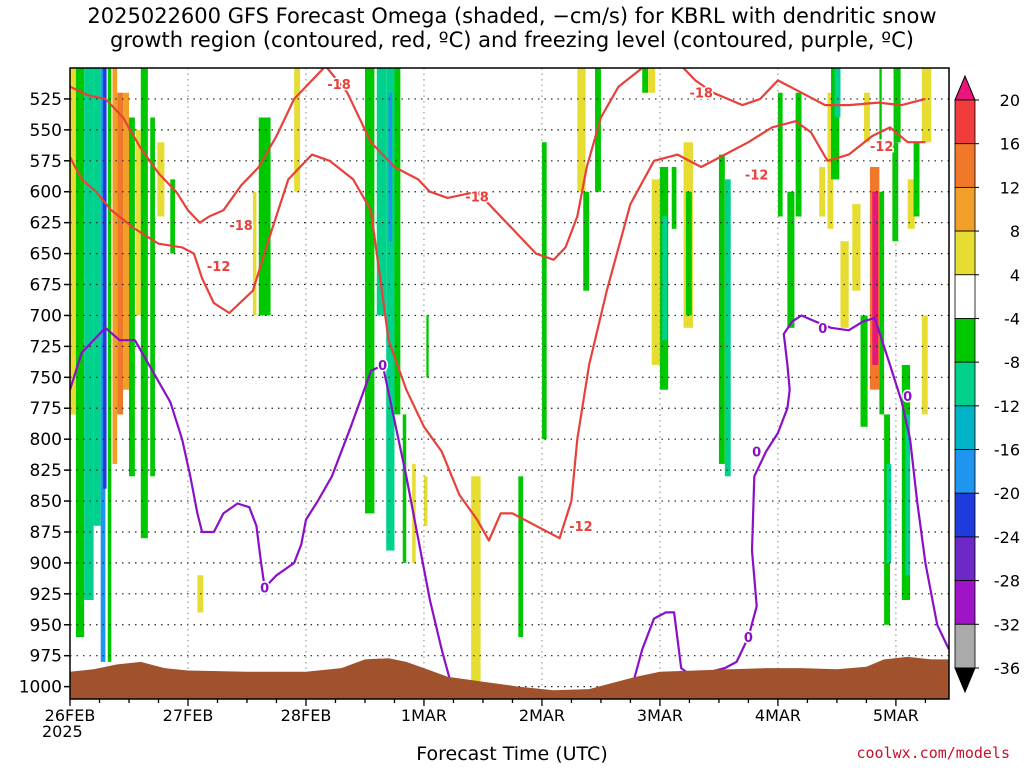 This screenshot has width=1024, height=768. What do you see at coordinates (306, 715) in the screenshot?
I see `x-tick-label: 28FEB` at bounding box center [306, 715].